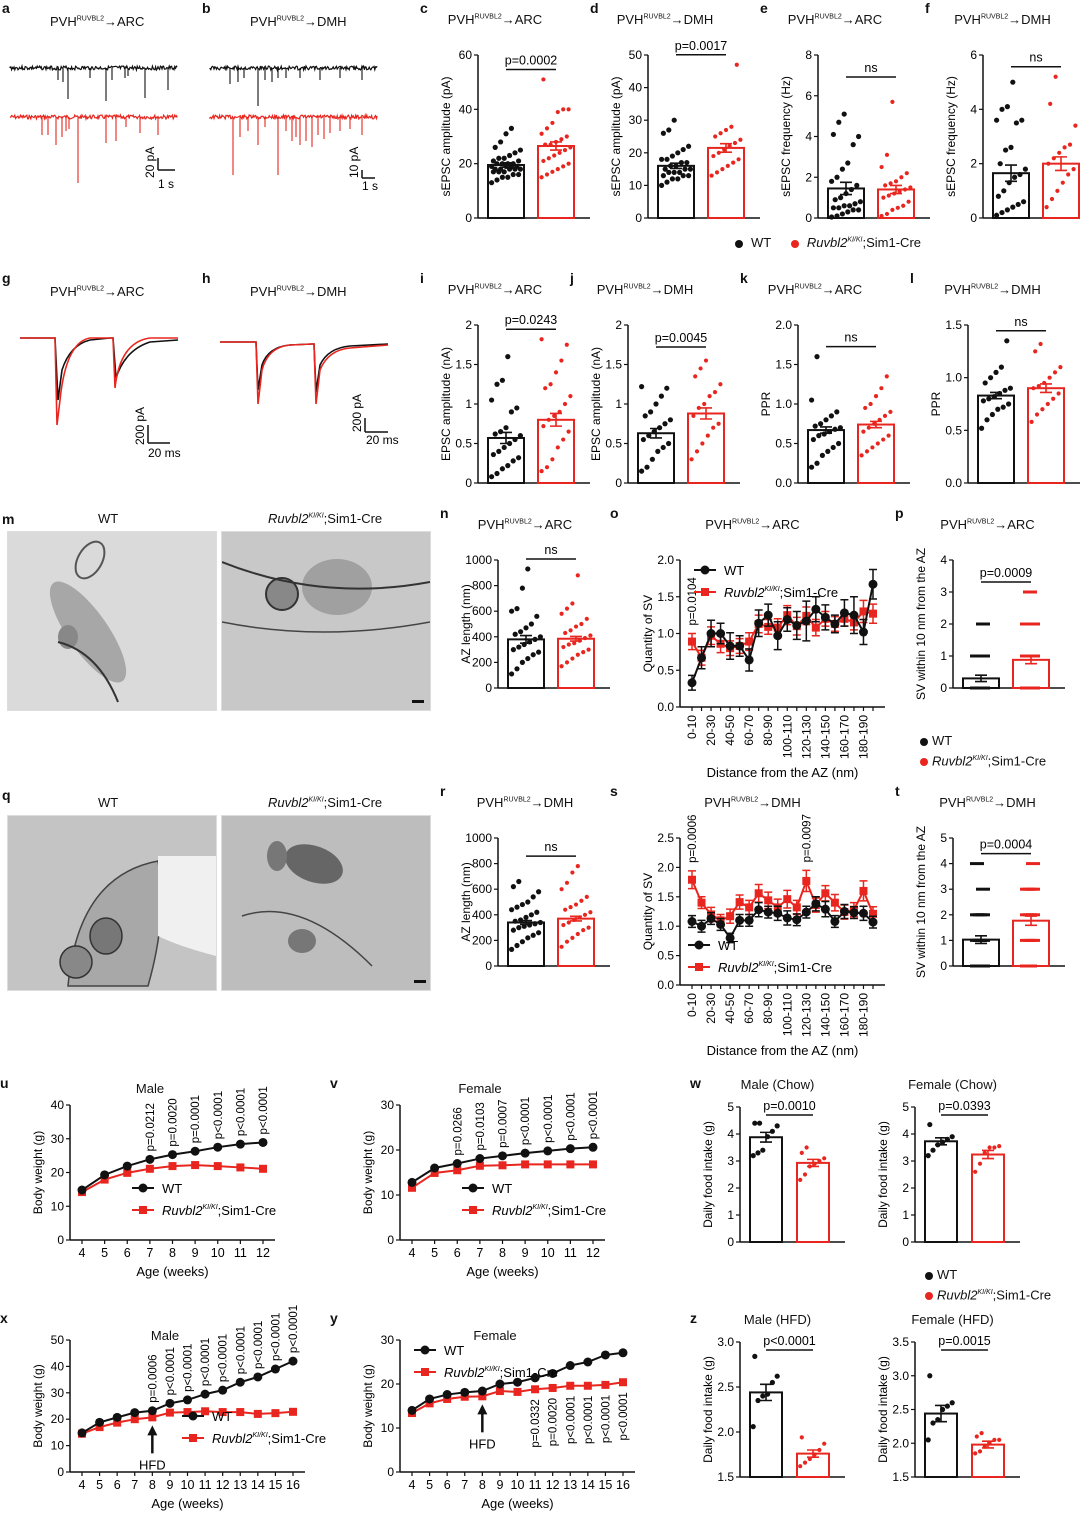 This screenshot has width=1080, height=1528. What do you see at coordinates (618, 483) in the screenshot?
I see `y-tick-label: 0` at bounding box center [618, 483].